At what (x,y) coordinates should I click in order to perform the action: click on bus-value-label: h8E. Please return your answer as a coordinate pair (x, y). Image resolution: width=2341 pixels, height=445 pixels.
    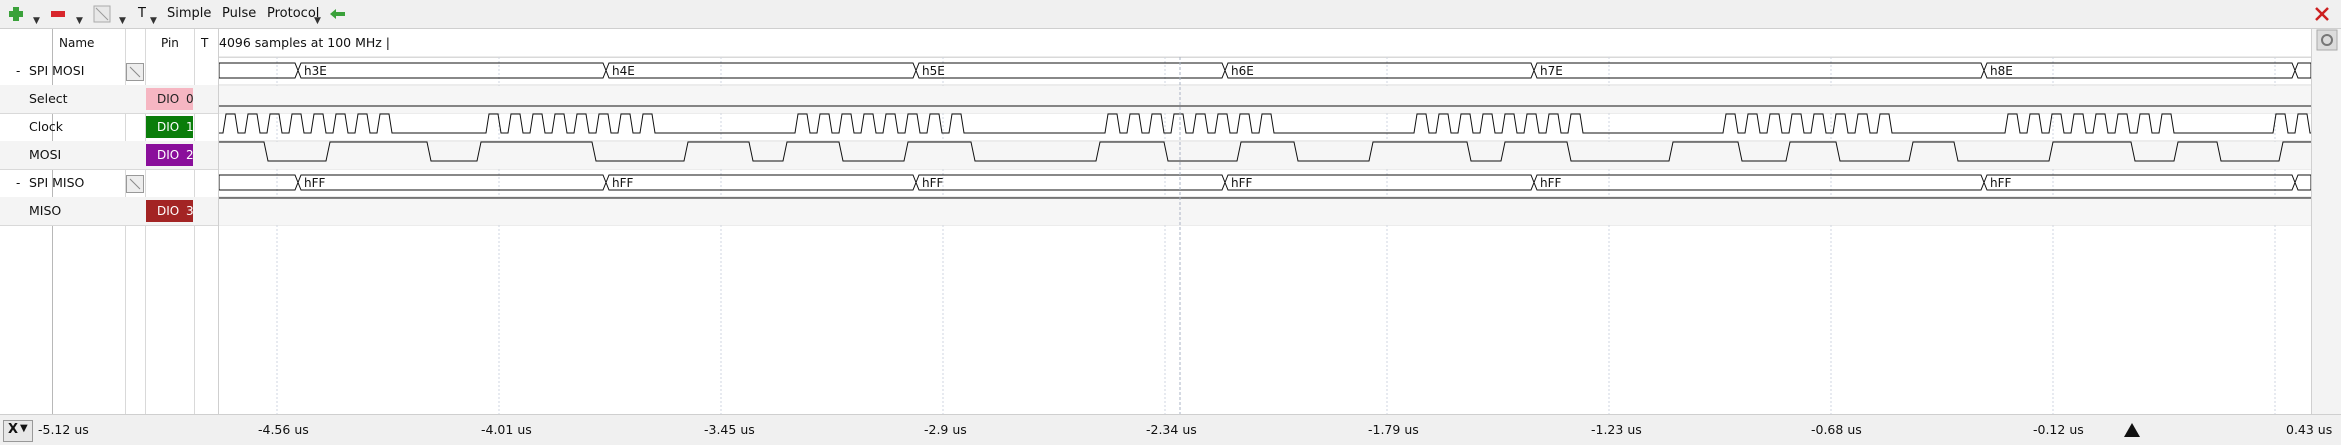
    Looking at the image, I should click on (2001, 71).